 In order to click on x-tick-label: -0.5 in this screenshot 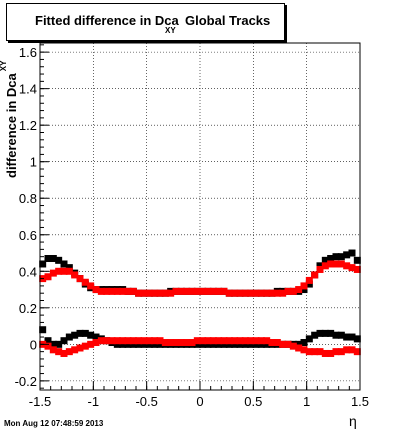, I will do `click(146, 401)`.